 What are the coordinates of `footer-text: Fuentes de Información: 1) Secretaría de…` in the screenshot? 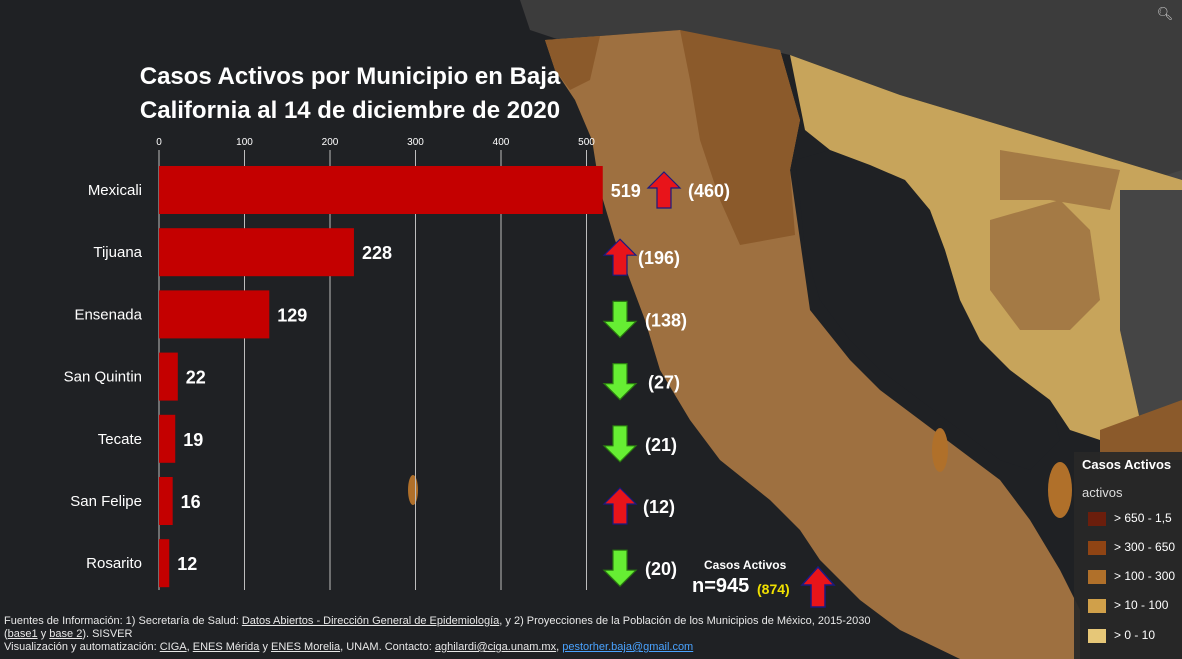 It's located at (123, 621).